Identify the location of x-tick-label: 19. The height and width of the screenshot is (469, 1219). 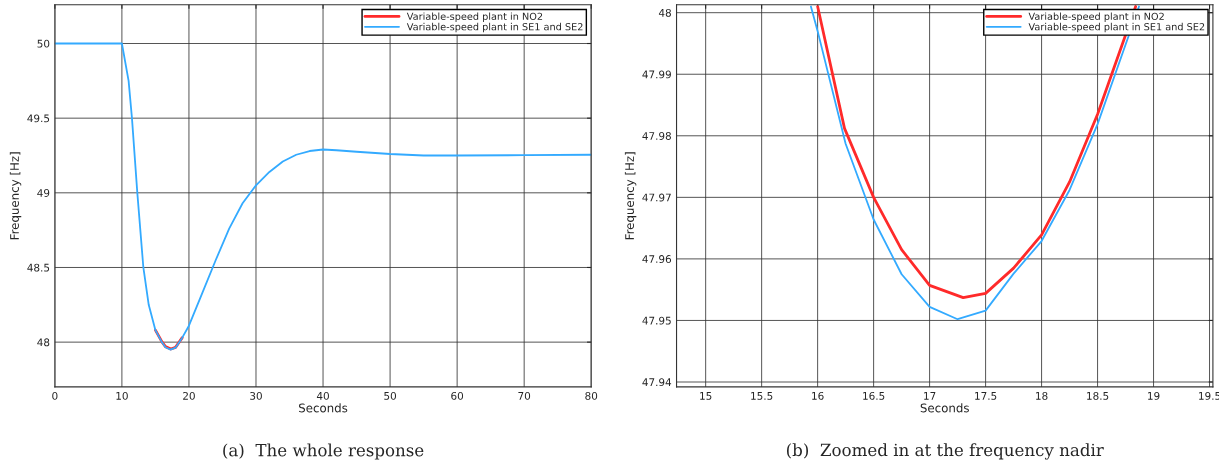
(1154, 395).